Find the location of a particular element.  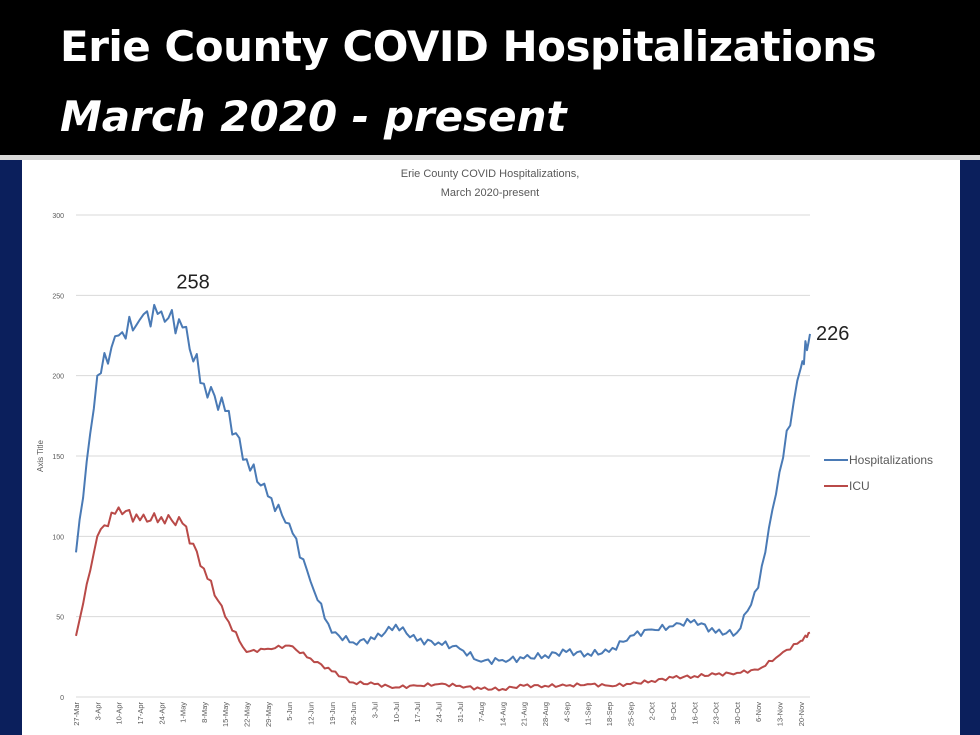

annotations: 258 226 is located at coordinates (512, 307).